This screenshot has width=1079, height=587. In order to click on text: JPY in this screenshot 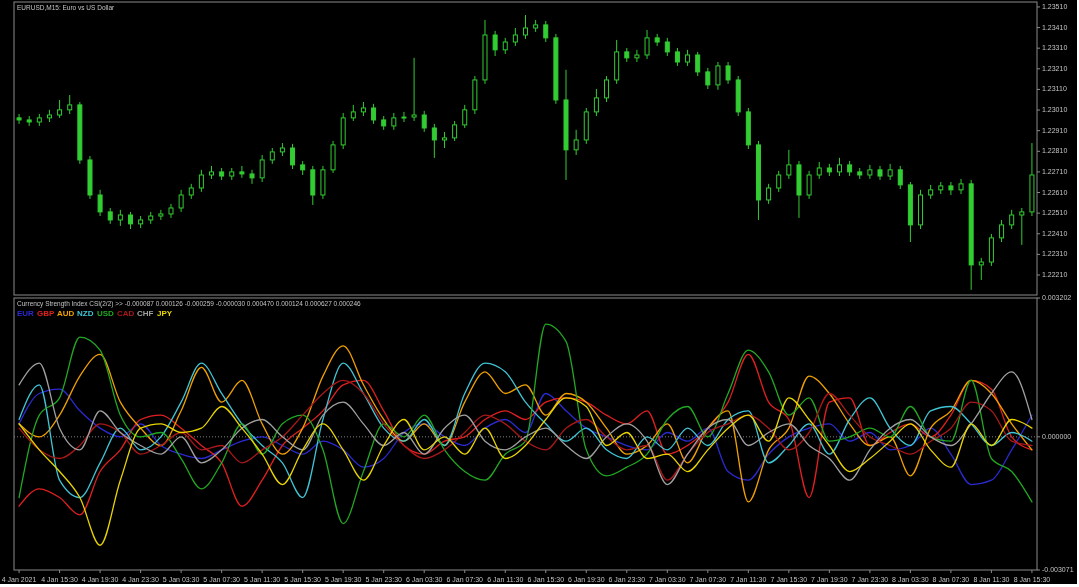, I will do `click(165, 313)`.